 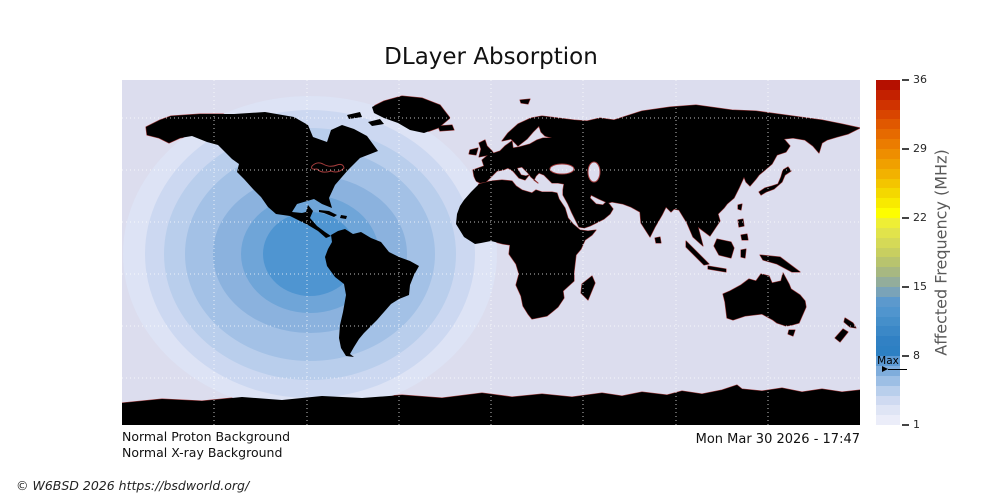 What do you see at coordinates (920, 252) in the screenshot?
I see `colorbar-ticks: 36 29 22 15 8 1` at bounding box center [920, 252].